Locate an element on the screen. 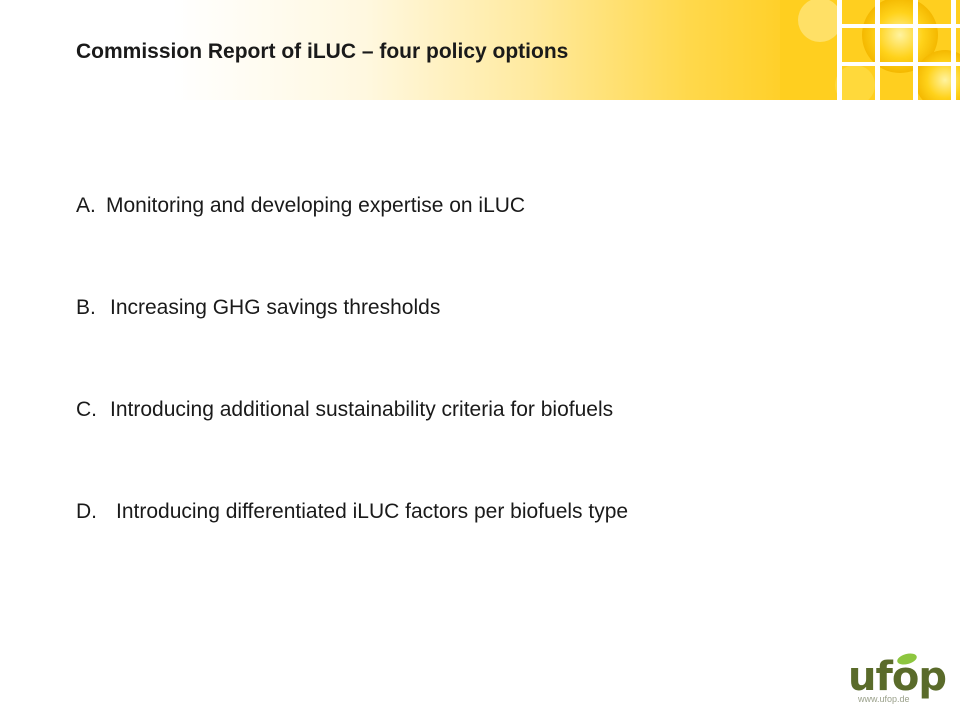 The width and height of the screenshot is (960, 720). logo-url: www.ufop.de is located at coordinates (884, 699).